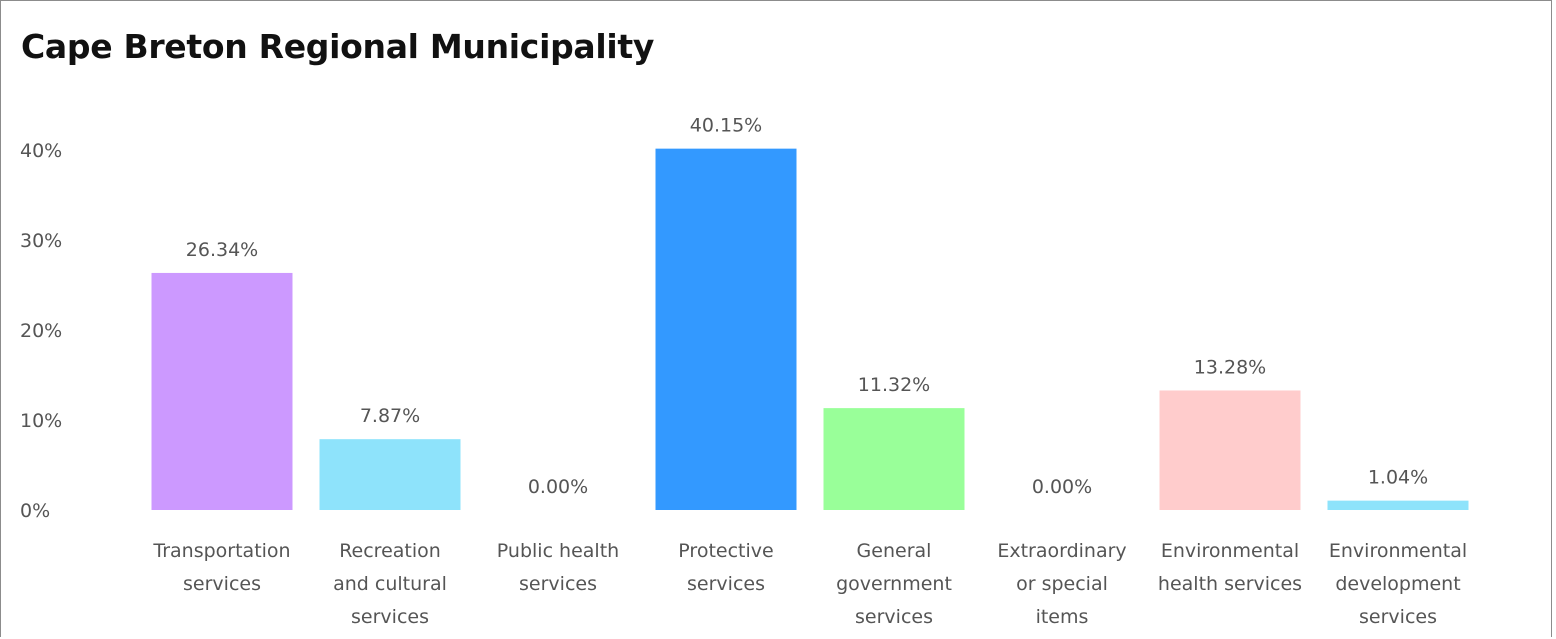 Image resolution: width=1556 pixels, height=639 pixels. I want to click on x-tick-label: Public health, so click(558, 551).